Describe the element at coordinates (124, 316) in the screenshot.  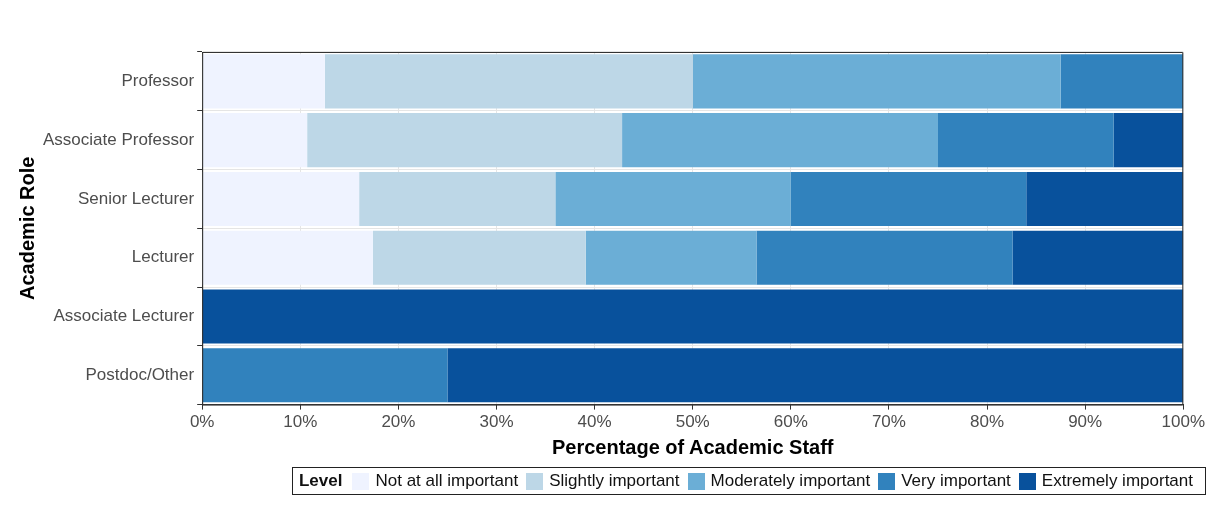
I see `y-tick-label: Associate Lecturer` at that location.